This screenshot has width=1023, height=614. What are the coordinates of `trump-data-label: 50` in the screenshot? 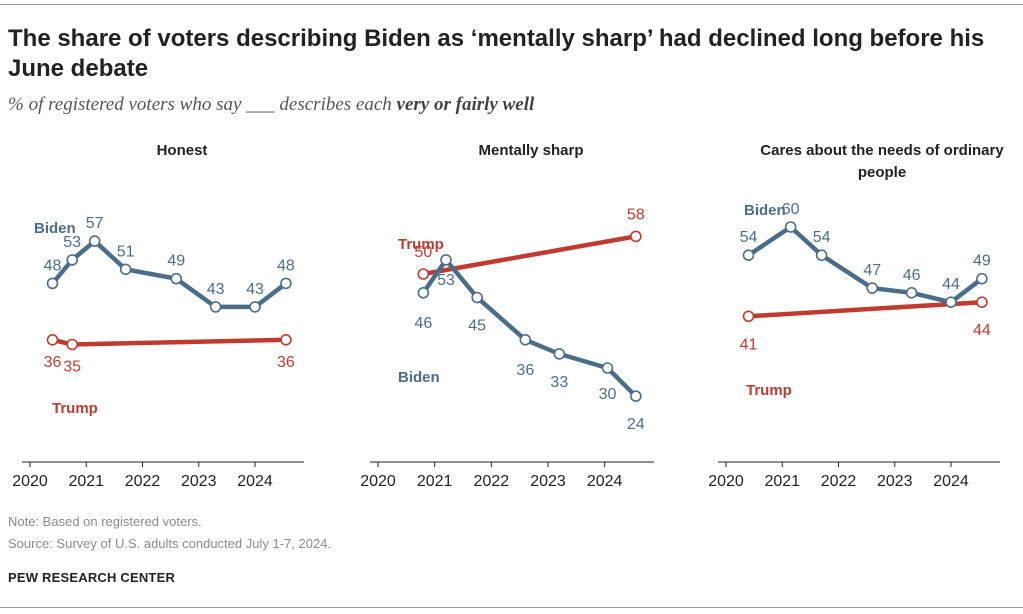 It's located at (423, 252).